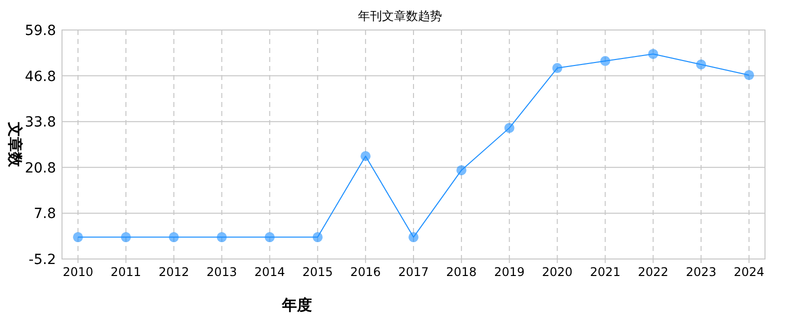 Image resolution: width=790 pixels, height=330 pixels. I want to click on y-tick-label: 33.8, so click(40, 122).